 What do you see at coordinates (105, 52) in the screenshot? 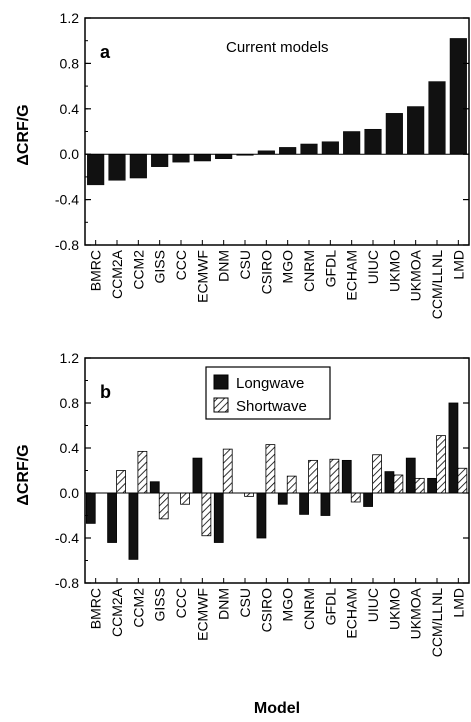
I see `panel-a-letter: a` at bounding box center [105, 52].